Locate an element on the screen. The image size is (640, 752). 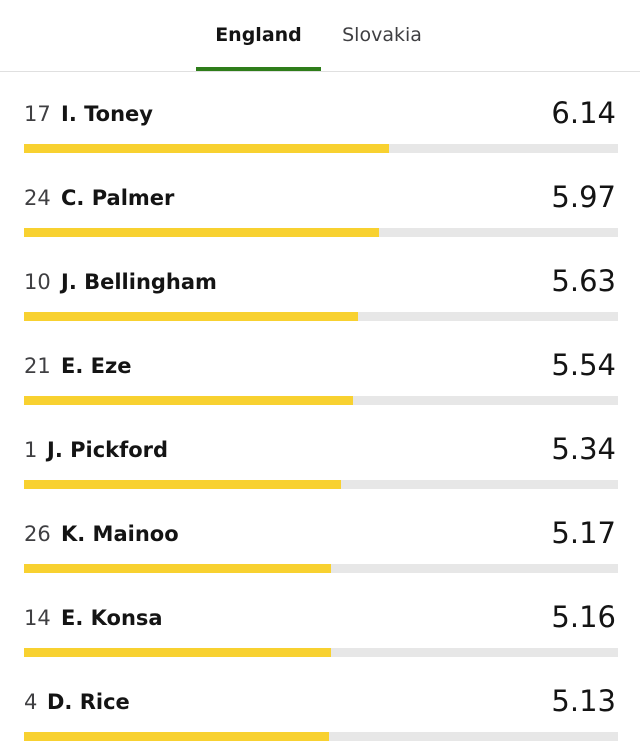
player-row: 26 K. Mainoo 5.17 is located at coordinates (320, 534).